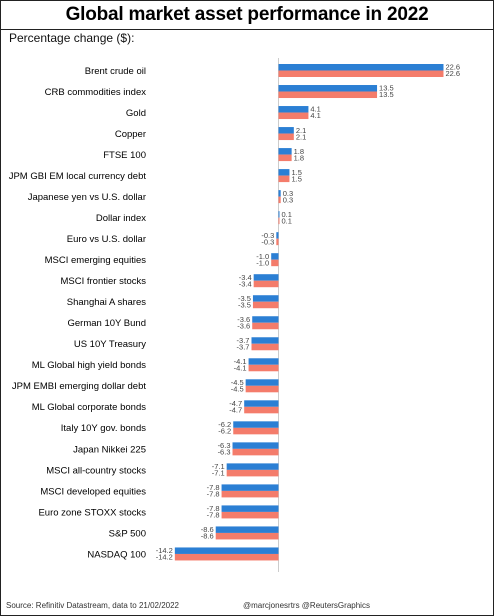 The height and width of the screenshot is (616, 494). What do you see at coordinates (288, 193) in the screenshot?
I see `value-label: 0.3` at bounding box center [288, 193].